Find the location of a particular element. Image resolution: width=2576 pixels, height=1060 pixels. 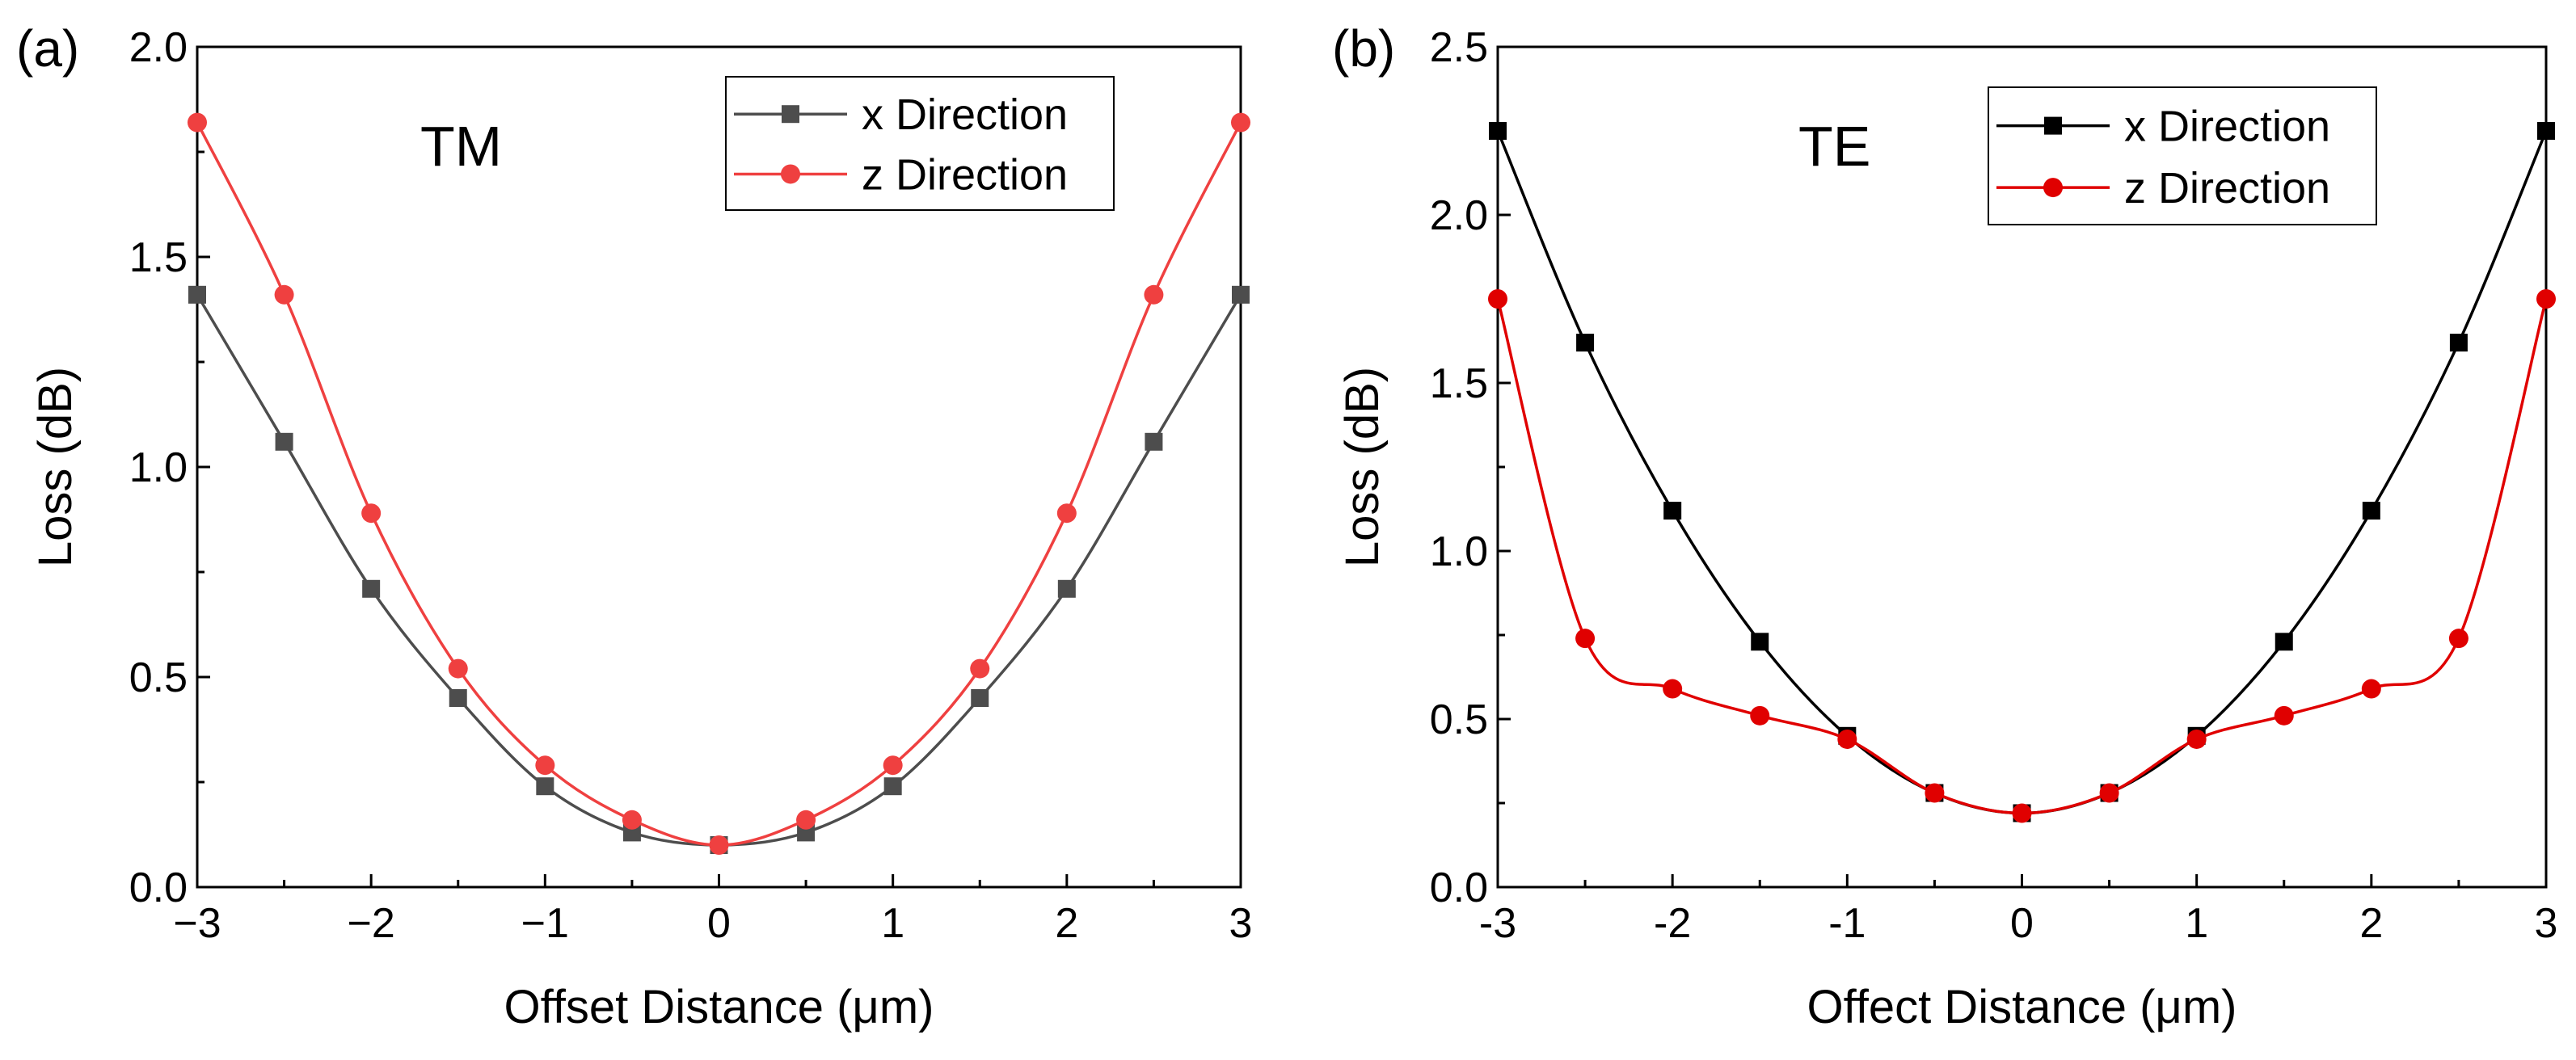

x-tick-label: -2 is located at coordinates (1672, 923).